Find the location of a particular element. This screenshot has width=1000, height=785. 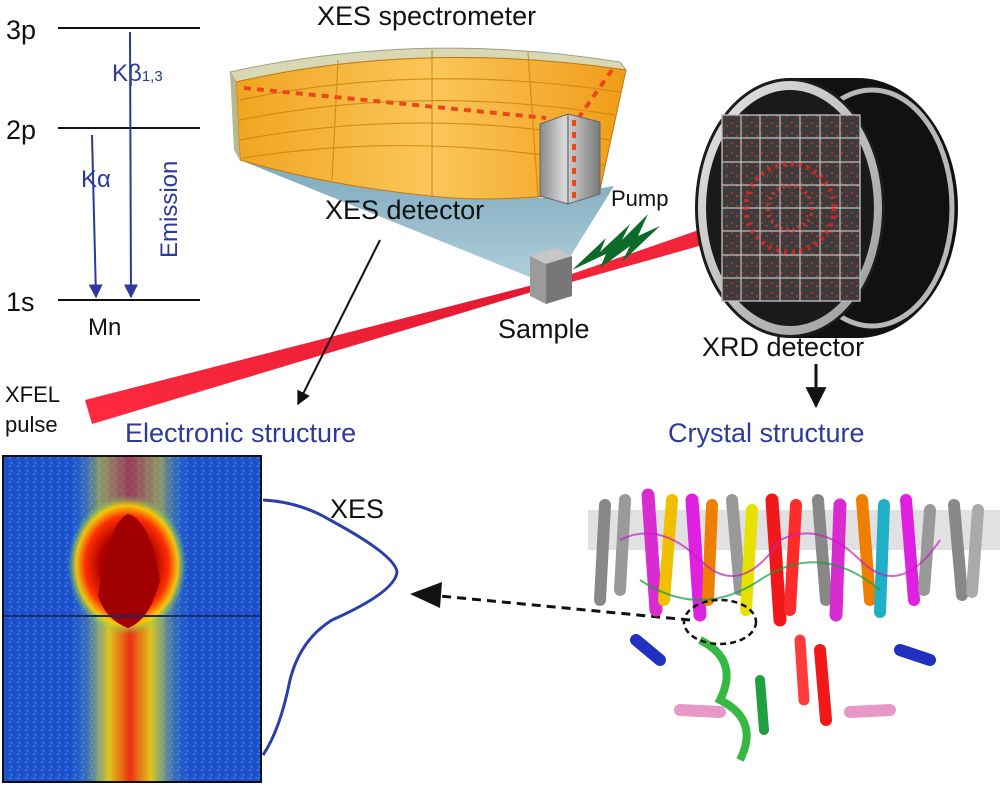

k-beta-arrow is located at coordinates (130, 165).